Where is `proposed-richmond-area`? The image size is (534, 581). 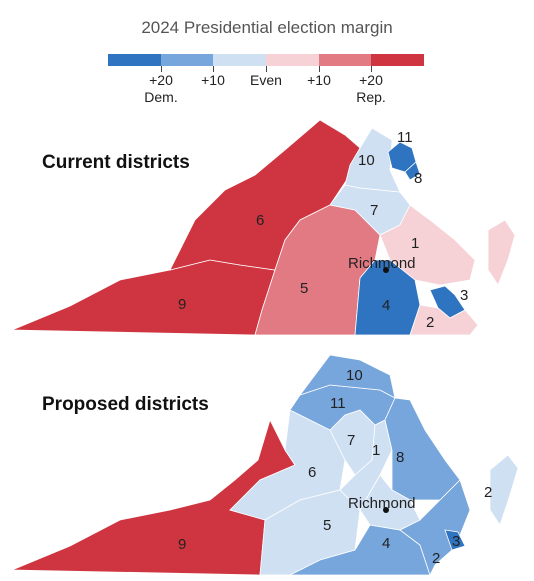 proposed-richmond-area is located at coordinates (390, 502).